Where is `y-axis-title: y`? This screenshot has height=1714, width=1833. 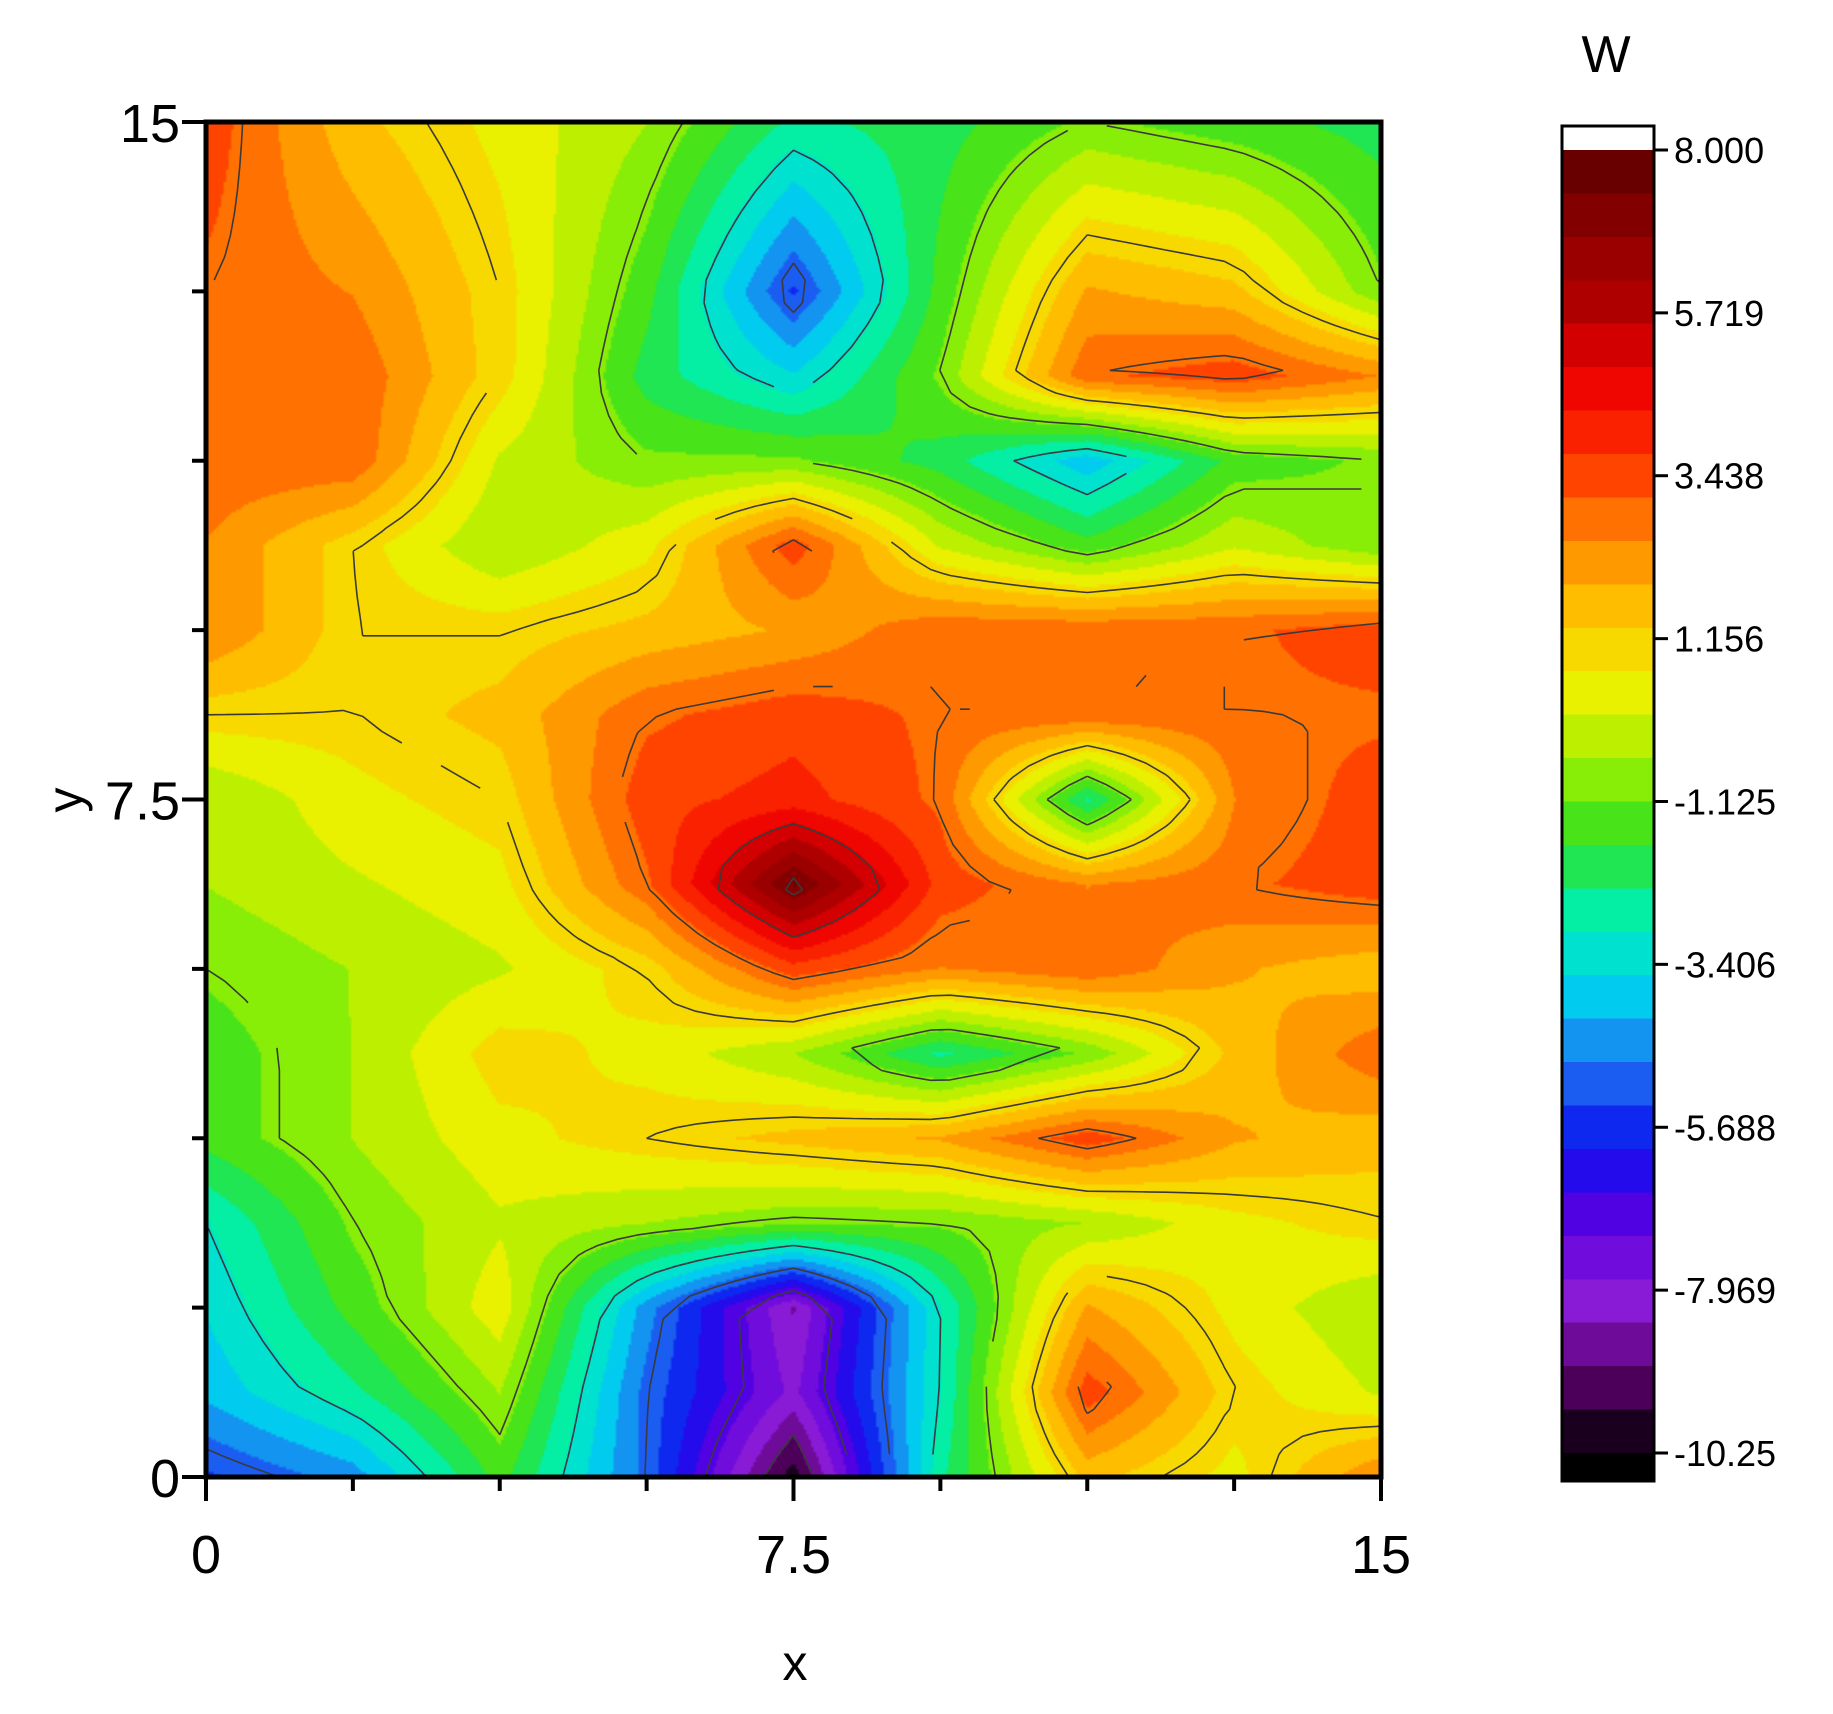
y-axis-title: y is located at coordinates (65, 800).